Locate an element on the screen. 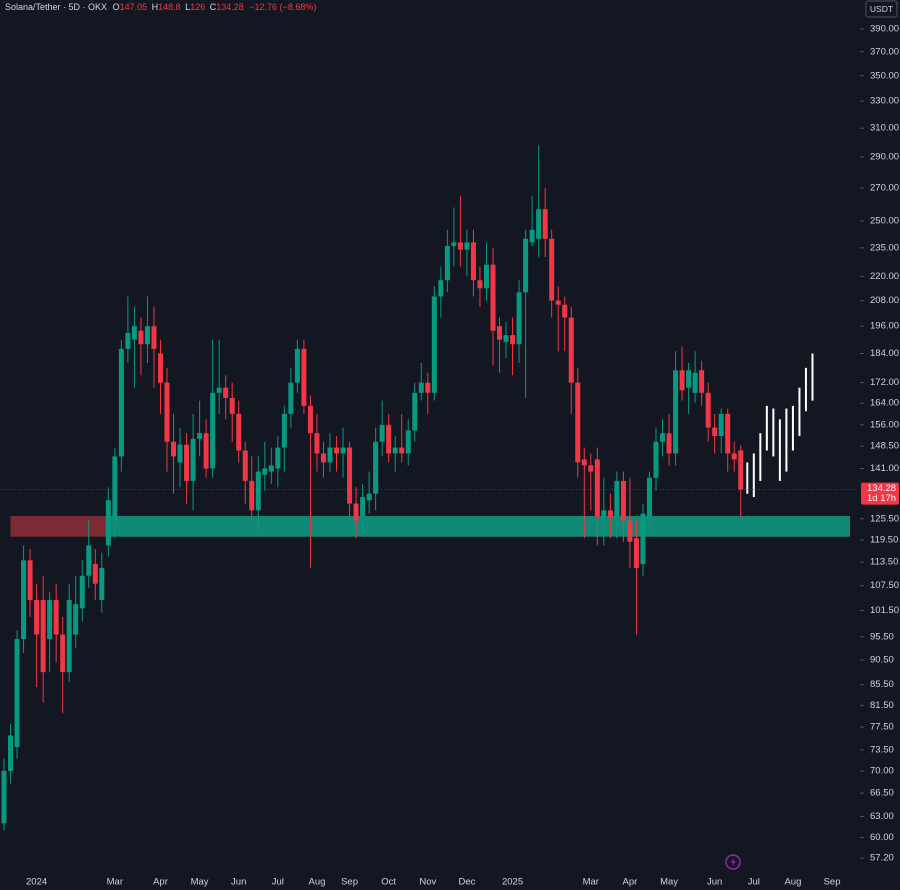  currency-box is located at coordinates (881, 9).